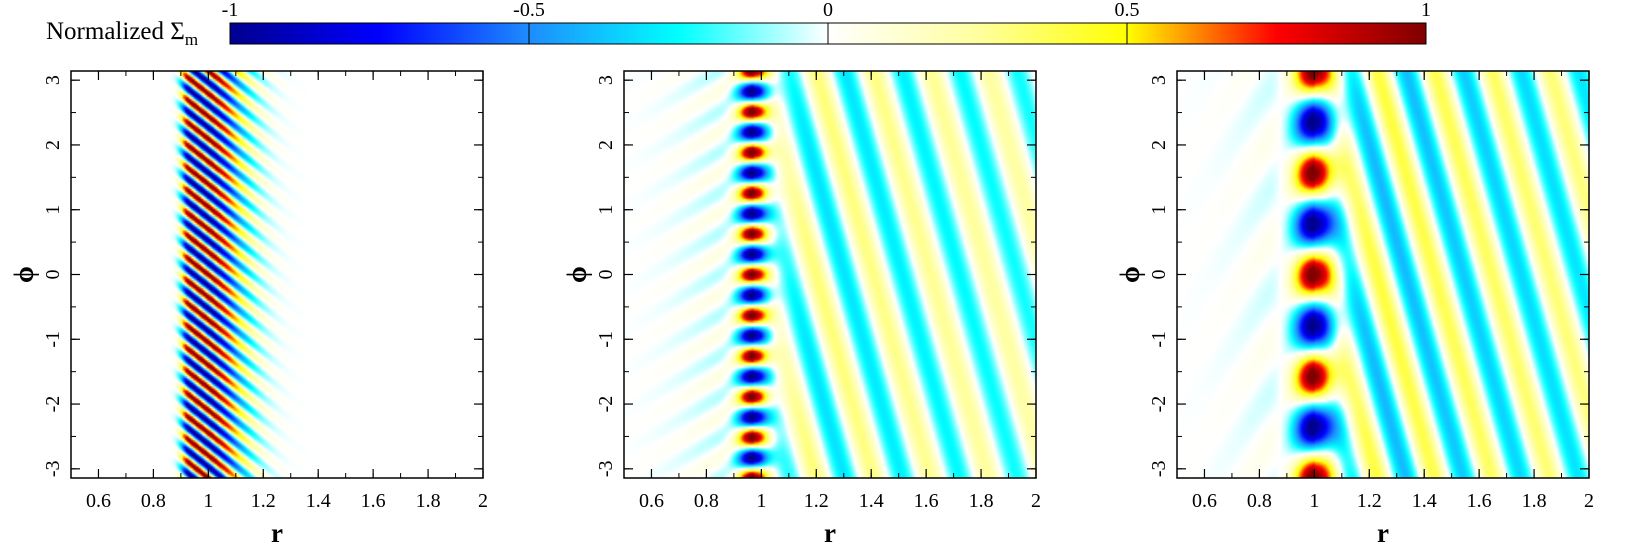 This screenshot has height=551, width=1652. I want to click on colorbar-tick-label: 0.5, so click(1127, 10).